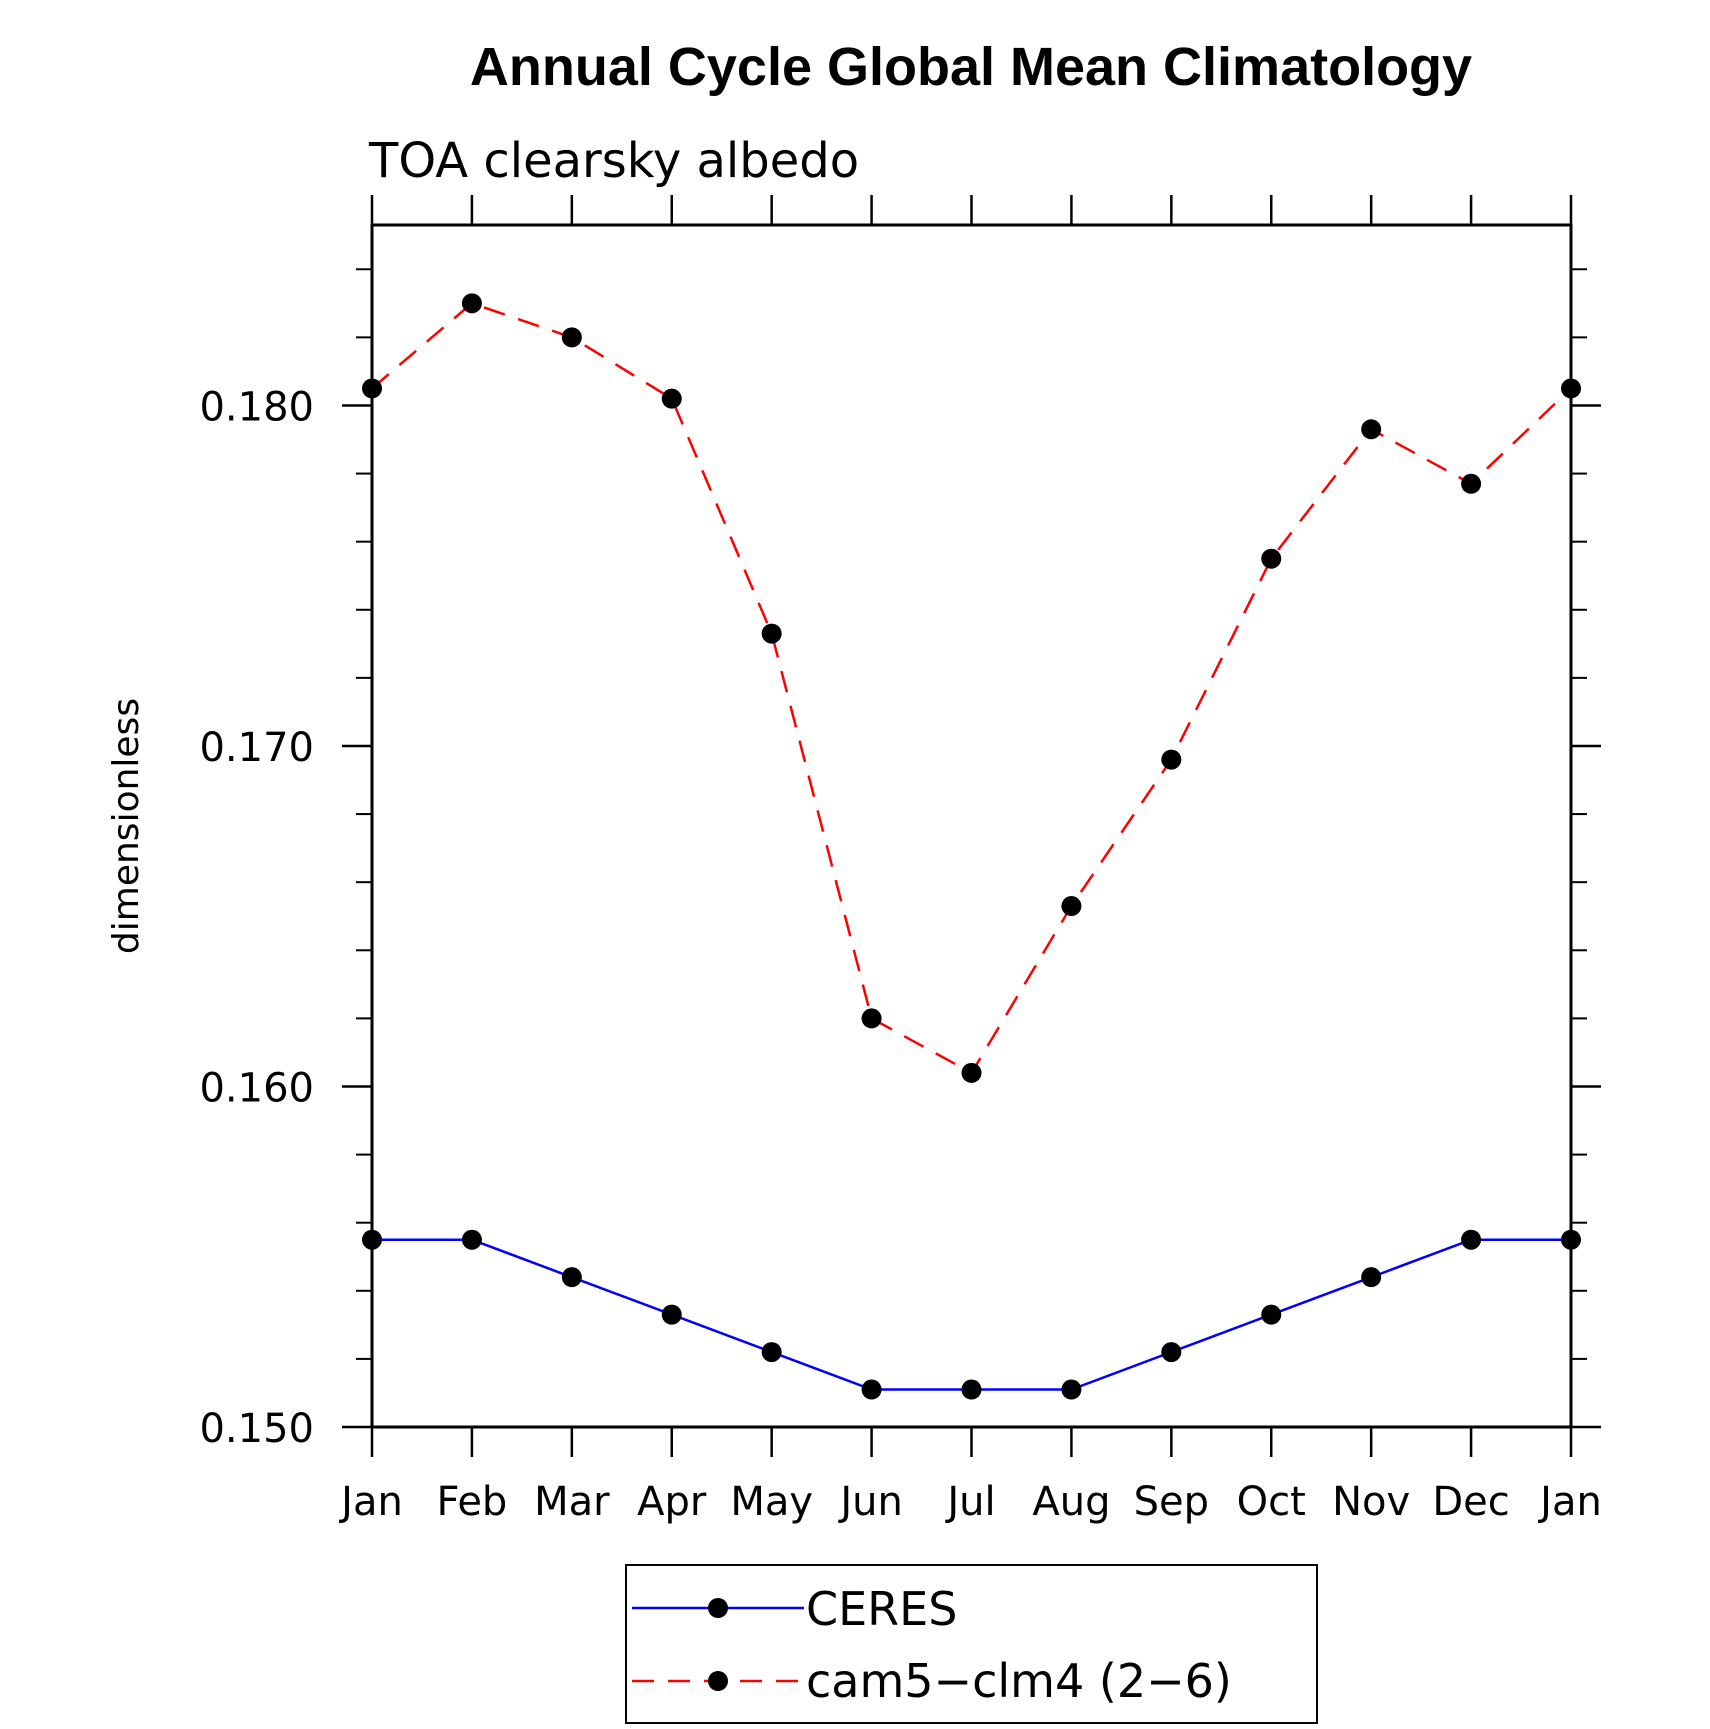 Image resolution: width=1710 pixels, height=1729 pixels. Describe the element at coordinates (1019, 1681) in the screenshot. I see `legend-label-cam5: cam5−clm4 (2−6)` at that location.